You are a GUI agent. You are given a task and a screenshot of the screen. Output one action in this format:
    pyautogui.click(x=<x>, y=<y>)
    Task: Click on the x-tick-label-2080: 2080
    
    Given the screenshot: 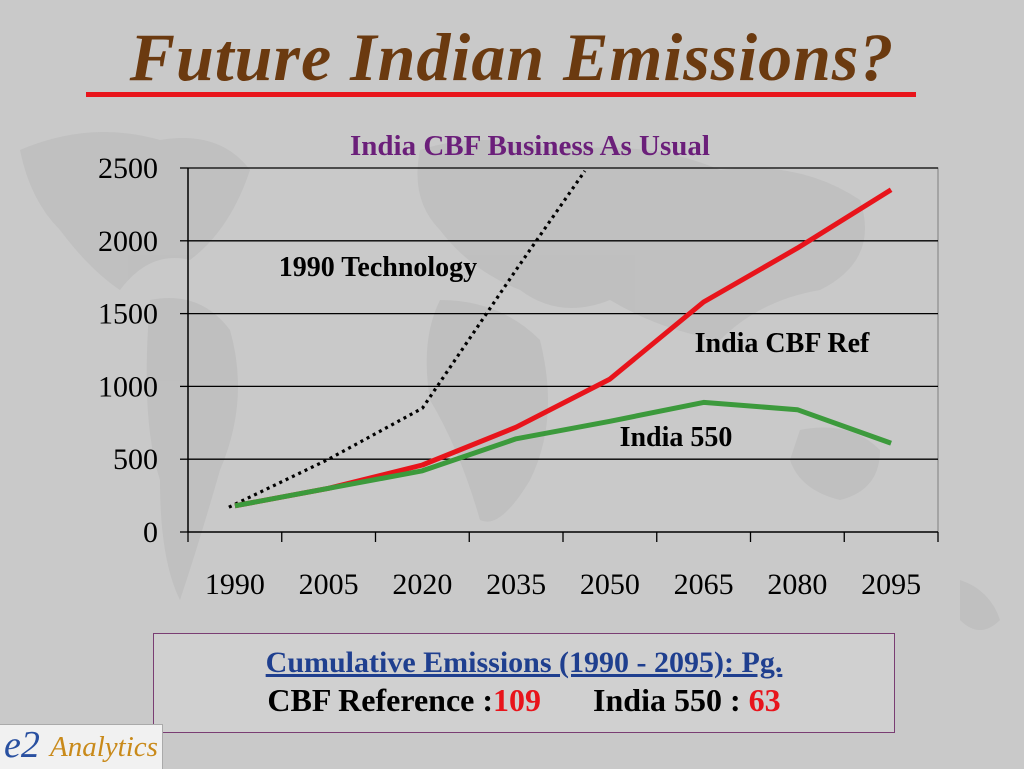 What is the action you would take?
    pyautogui.click(x=797, y=584)
    